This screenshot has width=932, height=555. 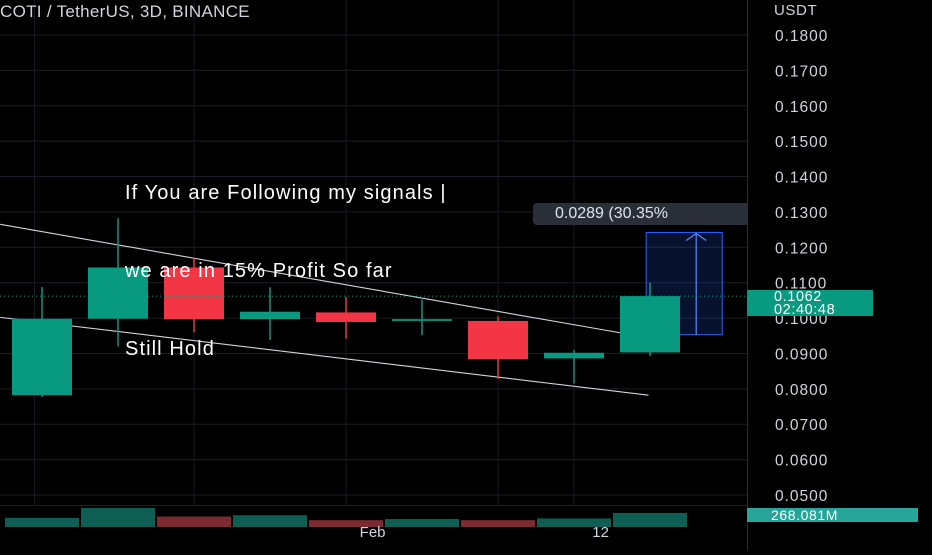 I want to click on price-range-label: 0.0289 (30.35%, so click(x=640, y=214).